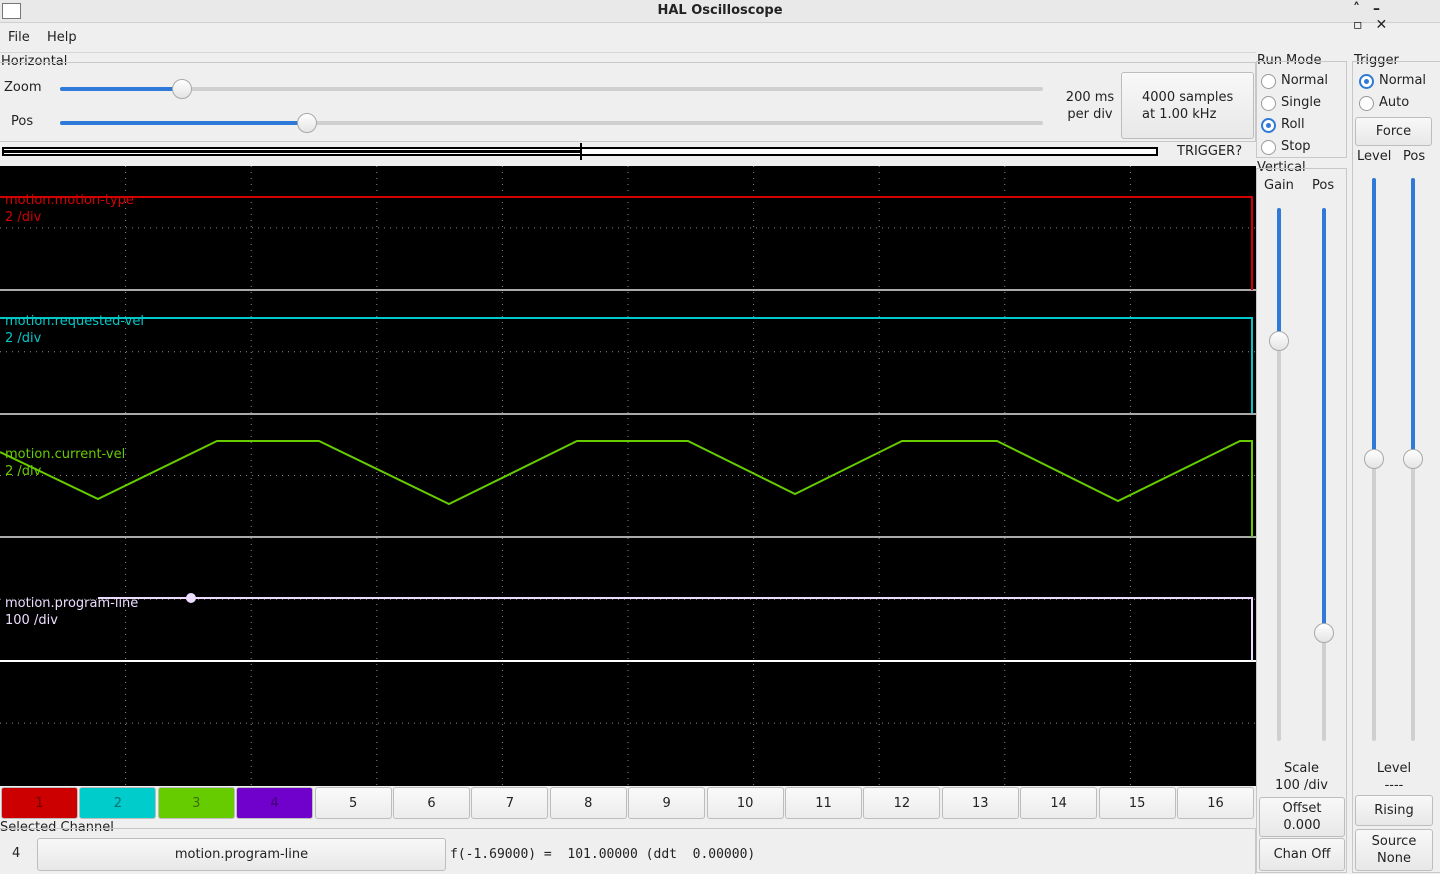  I want to click on edge-button: Rising, so click(1394, 810).